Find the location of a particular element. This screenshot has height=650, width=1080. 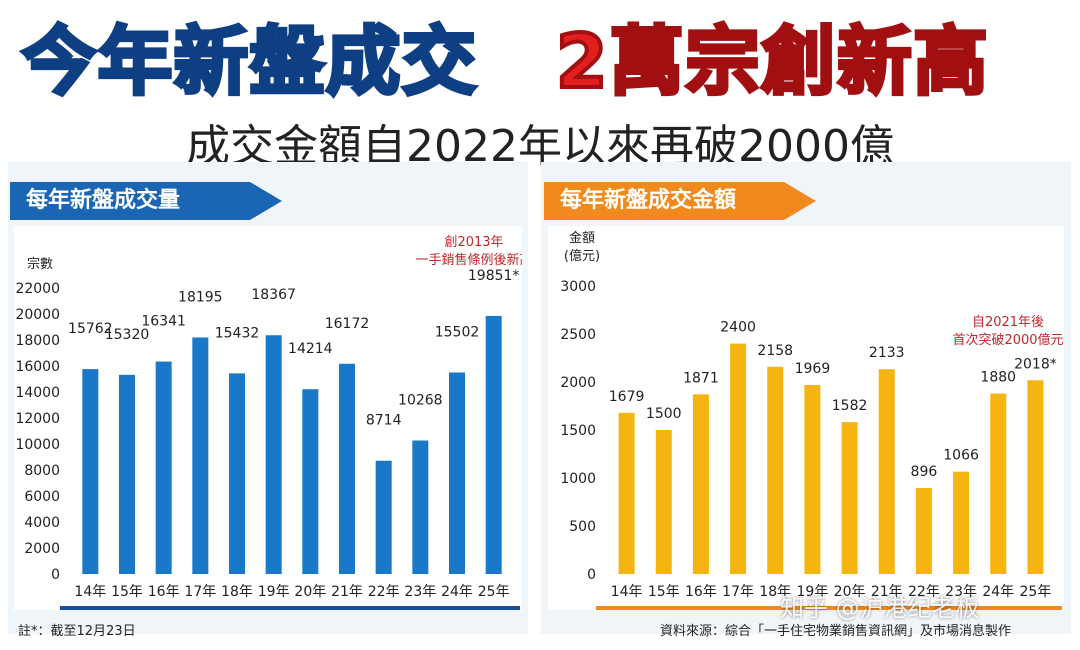

x-axis-line is located at coordinates (829, 608).